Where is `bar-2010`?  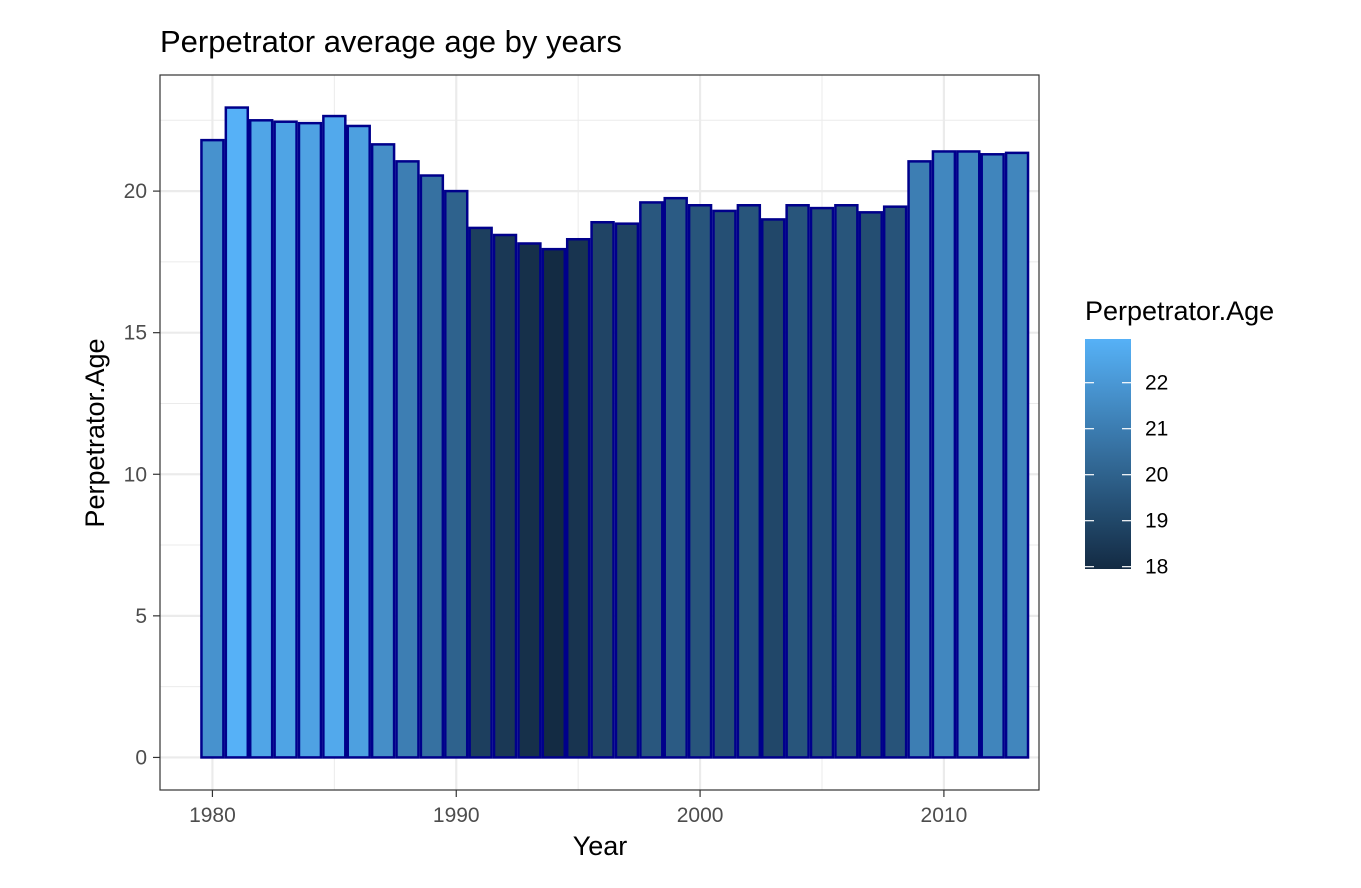 bar-2010 is located at coordinates (944, 454).